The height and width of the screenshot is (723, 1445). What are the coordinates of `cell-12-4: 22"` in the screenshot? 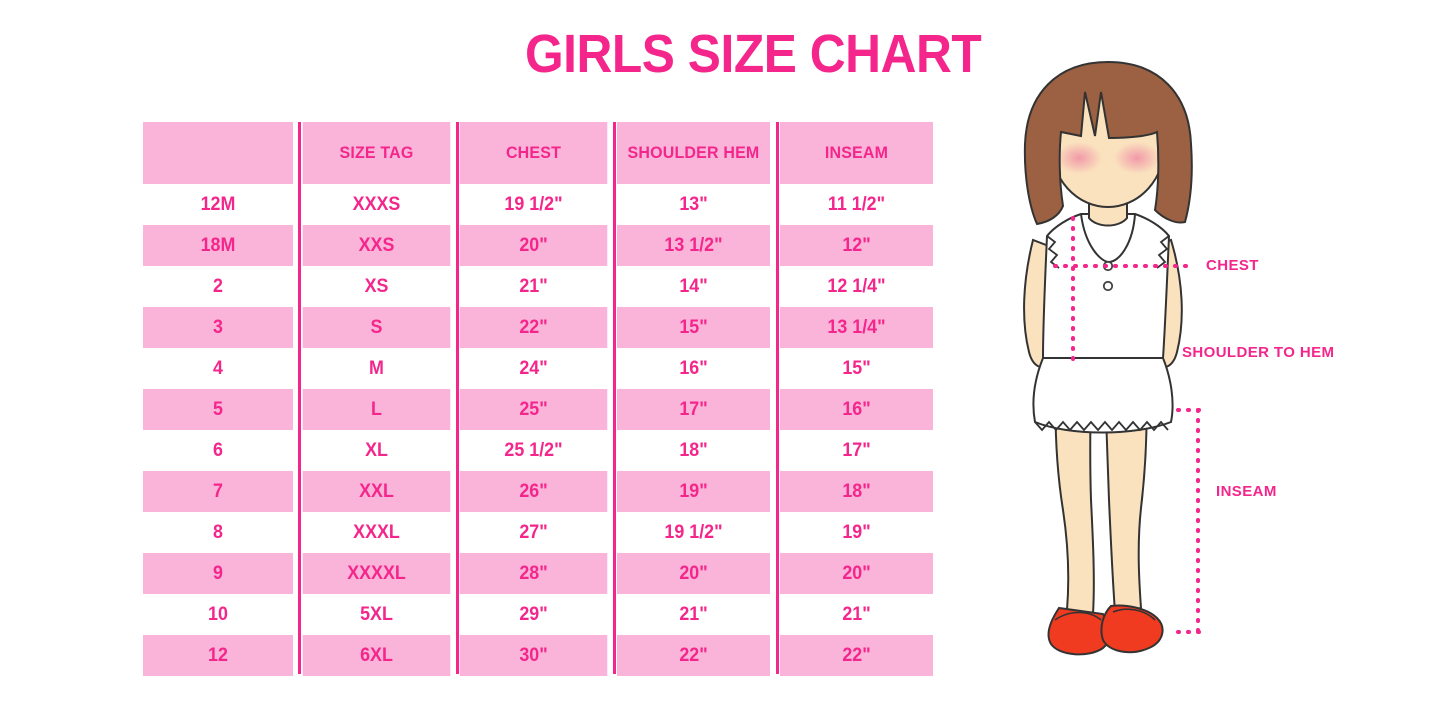 It's located at (856, 655).